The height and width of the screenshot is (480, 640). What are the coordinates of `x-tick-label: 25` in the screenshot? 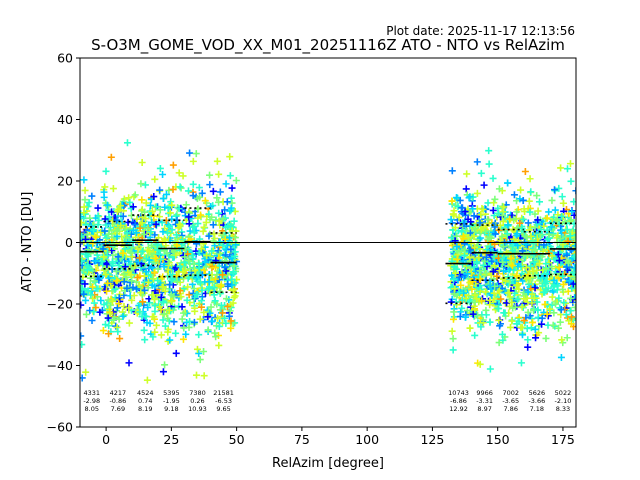 It's located at (171, 439).